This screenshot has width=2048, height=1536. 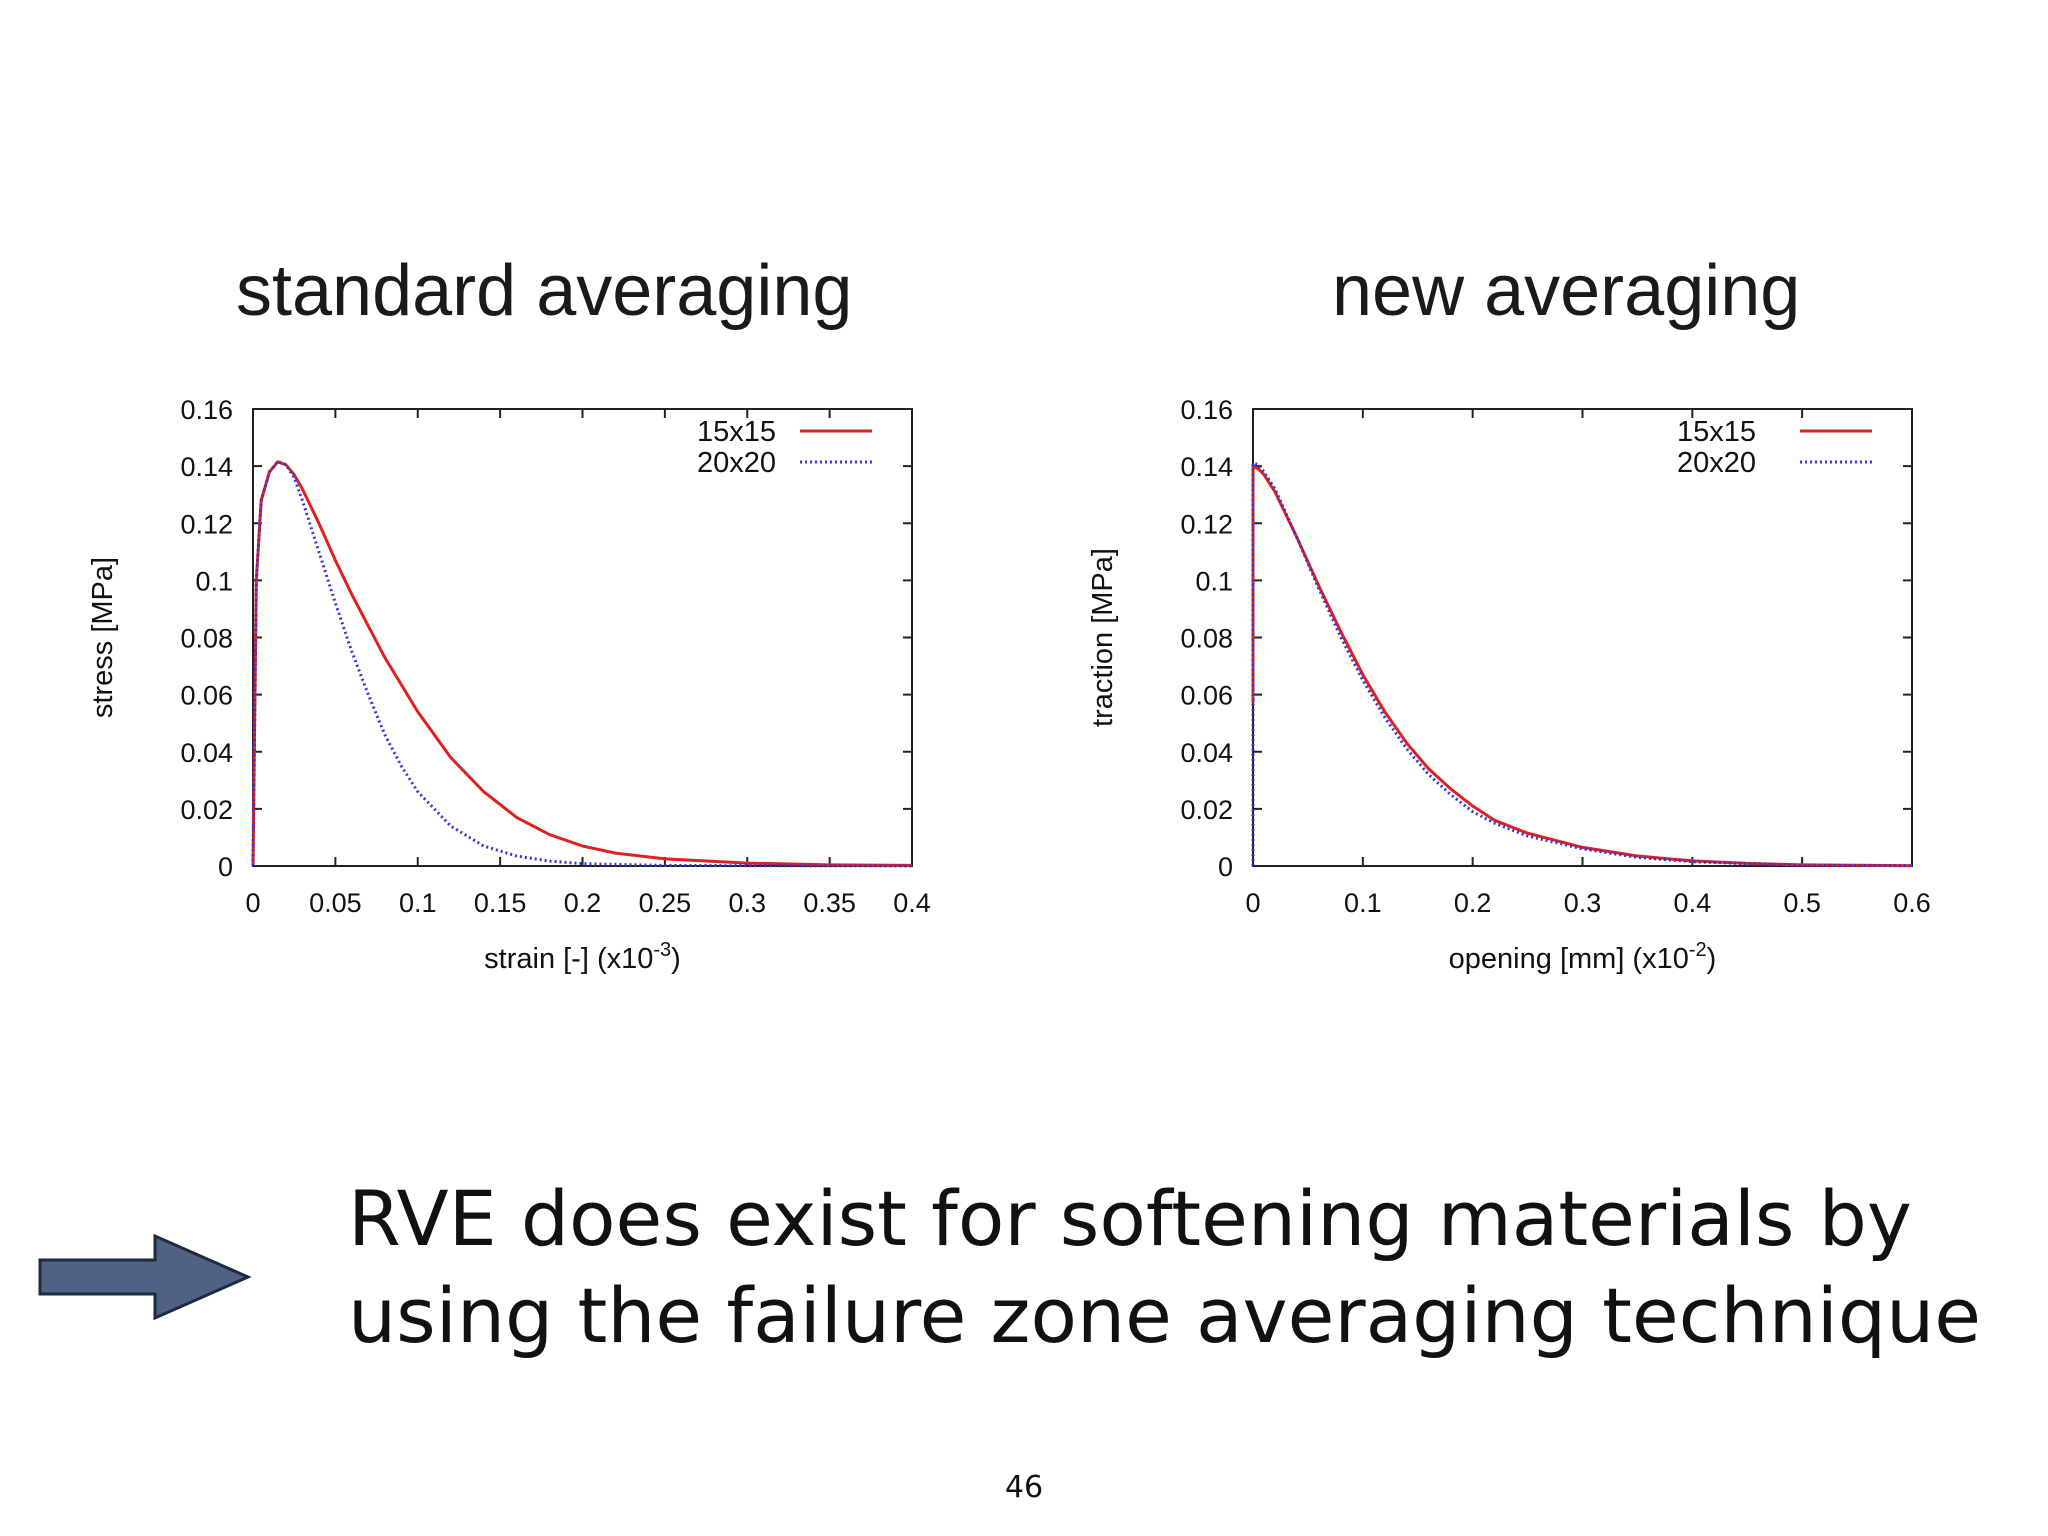 What do you see at coordinates (1103, 637) in the screenshot?
I see `y-axis-label: traction [MPa]` at bounding box center [1103, 637].